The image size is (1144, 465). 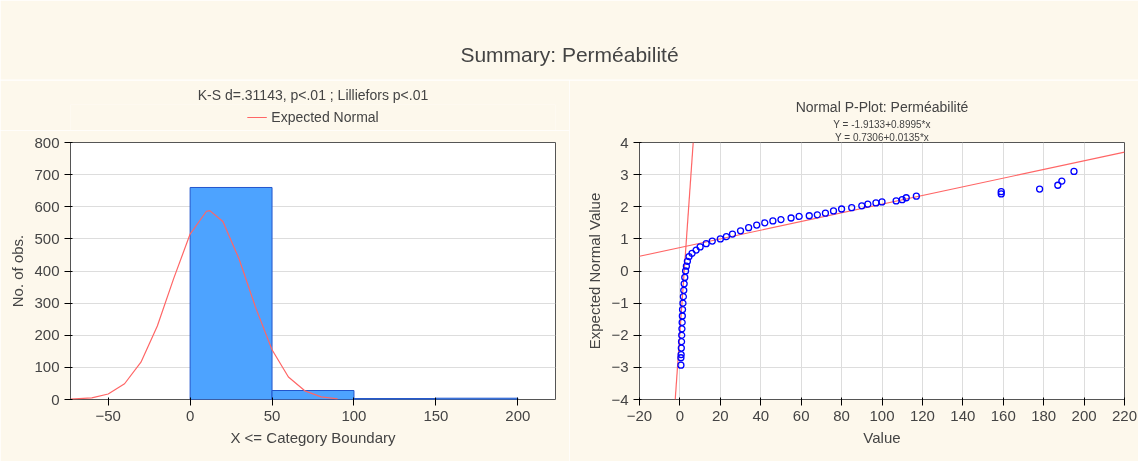 I want to click on x-tick-label: −50, so click(x=108, y=415).